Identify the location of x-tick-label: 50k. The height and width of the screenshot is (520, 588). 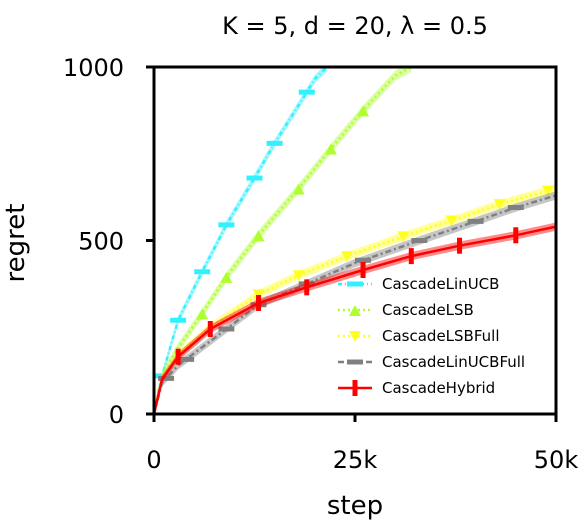
(556, 460).